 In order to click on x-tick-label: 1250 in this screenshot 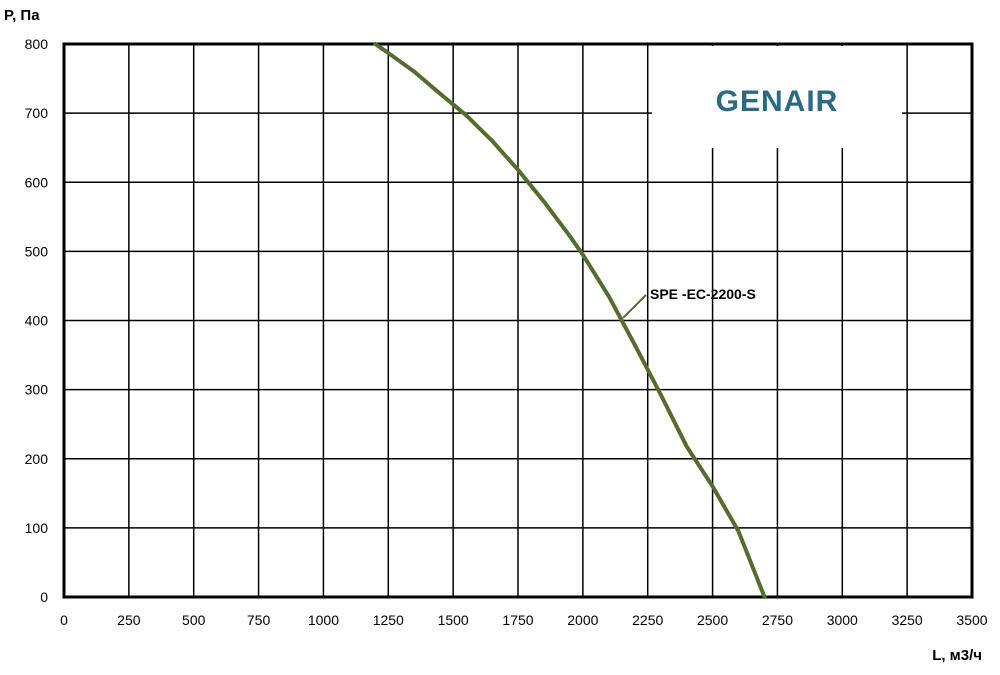, I will do `click(388, 620)`.